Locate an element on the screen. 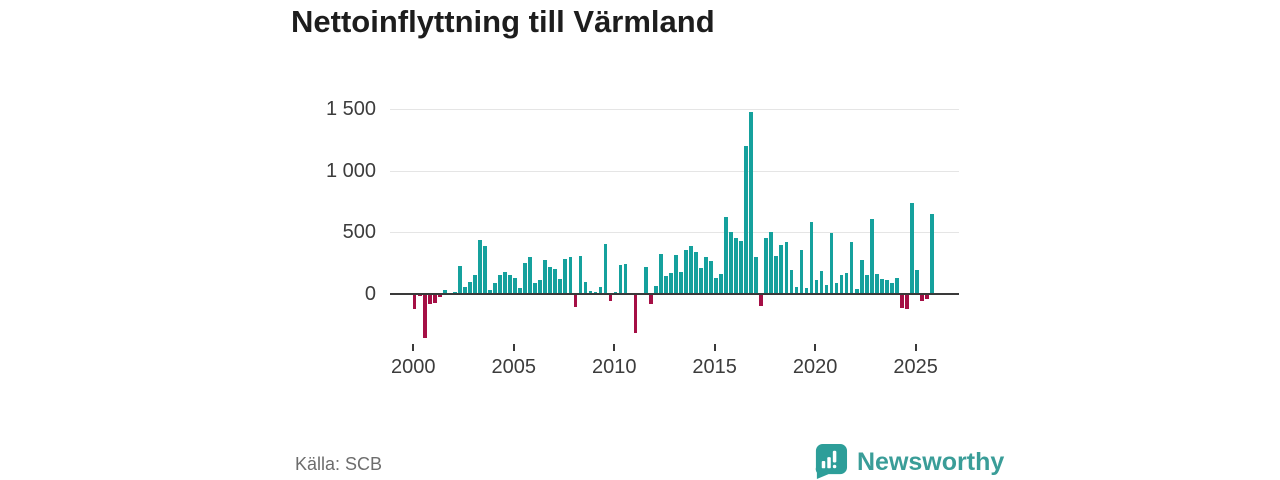  newsworthy-bubble-chart-icon is located at coordinates (831, 461).